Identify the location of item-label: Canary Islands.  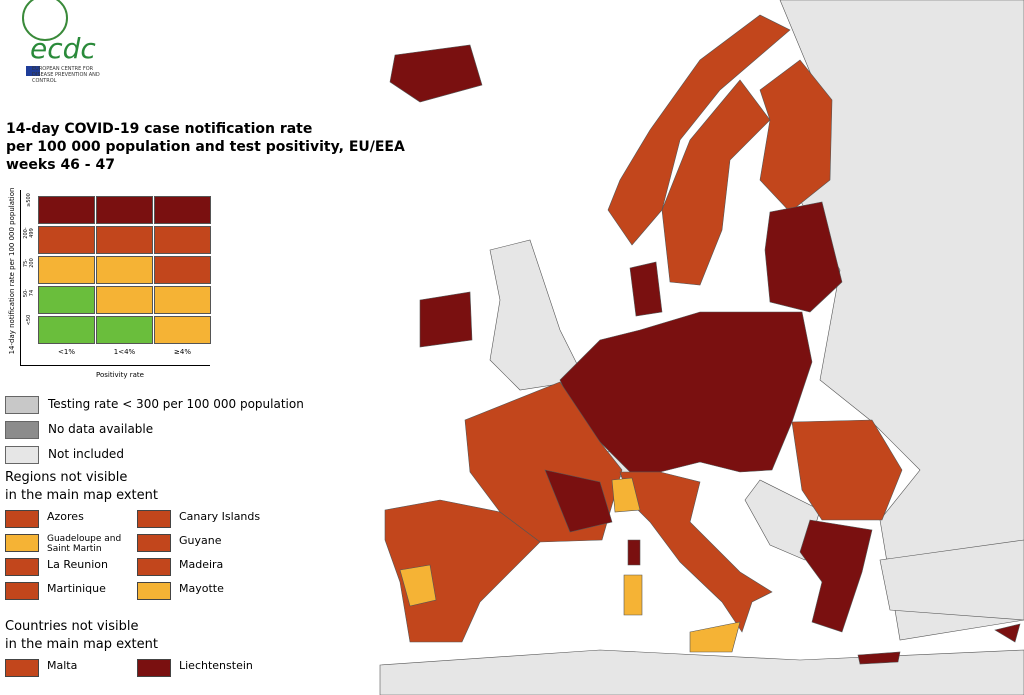
(220, 516).